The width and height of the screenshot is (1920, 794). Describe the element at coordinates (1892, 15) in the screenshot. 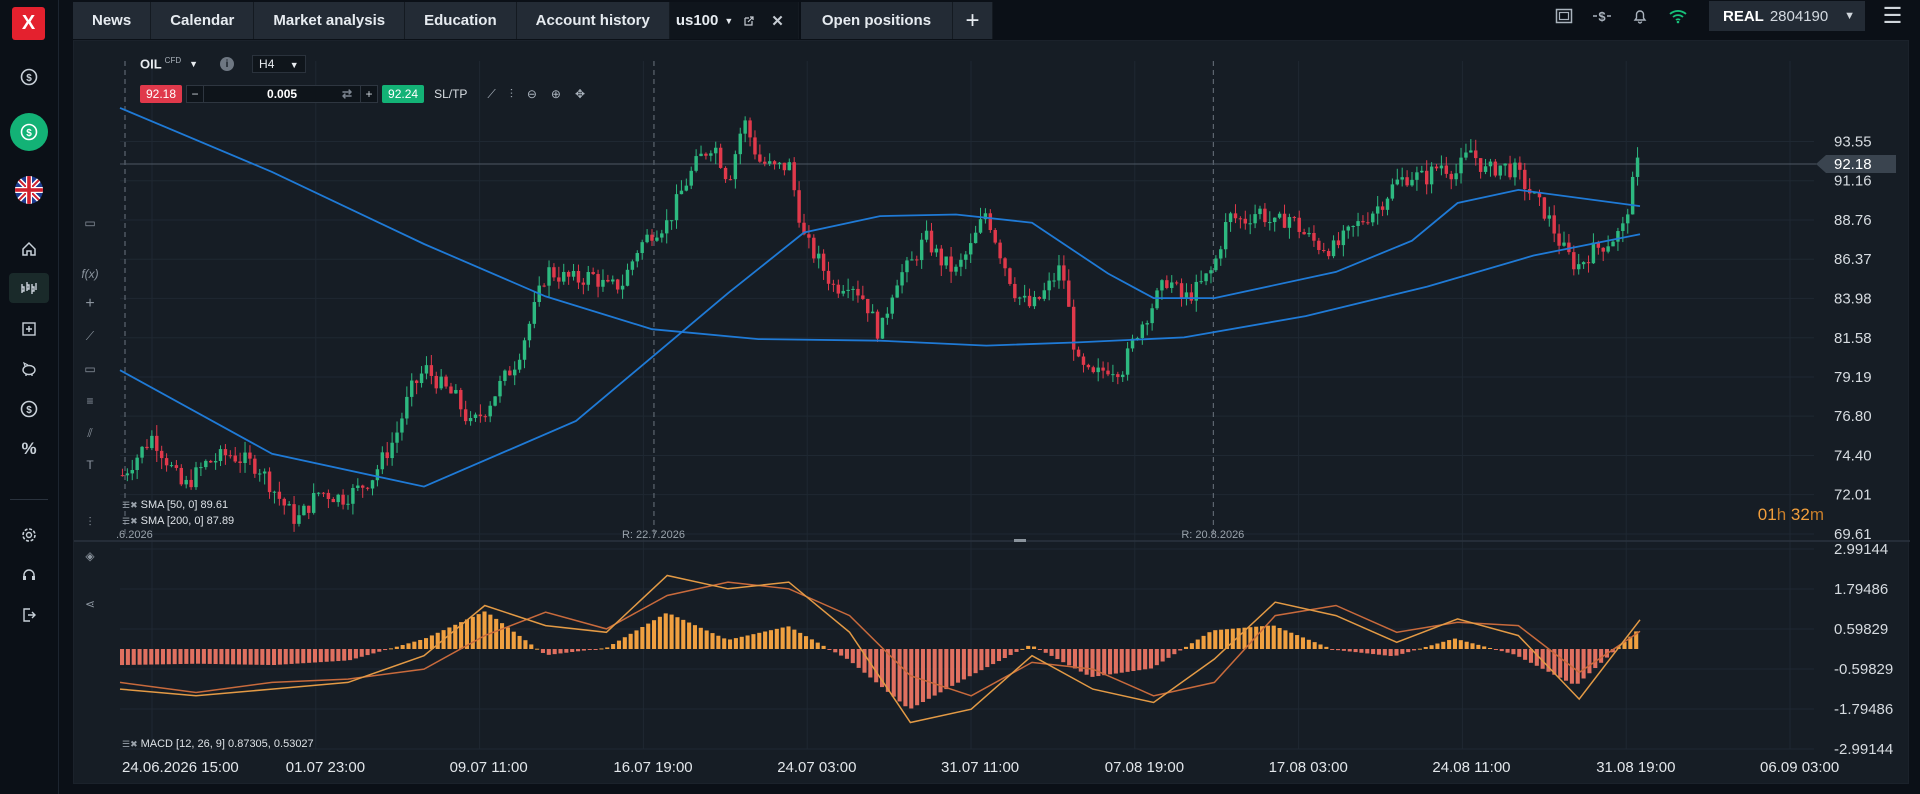

I see `hamburger-menu-icon: ☰` at that location.